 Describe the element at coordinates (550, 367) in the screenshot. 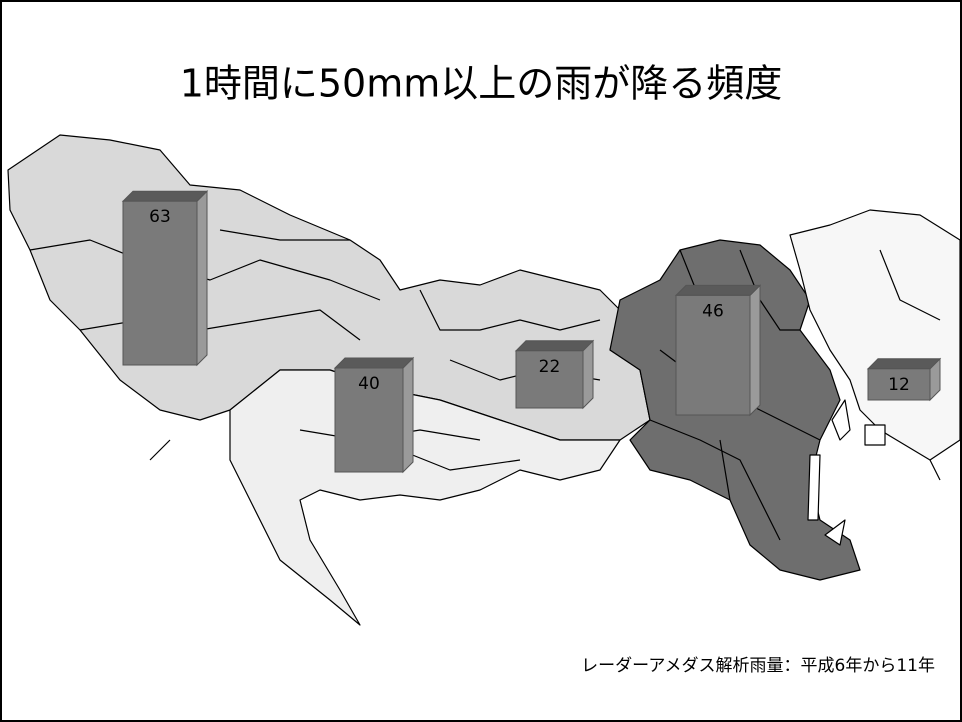

I see `value-label: 22` at that location.